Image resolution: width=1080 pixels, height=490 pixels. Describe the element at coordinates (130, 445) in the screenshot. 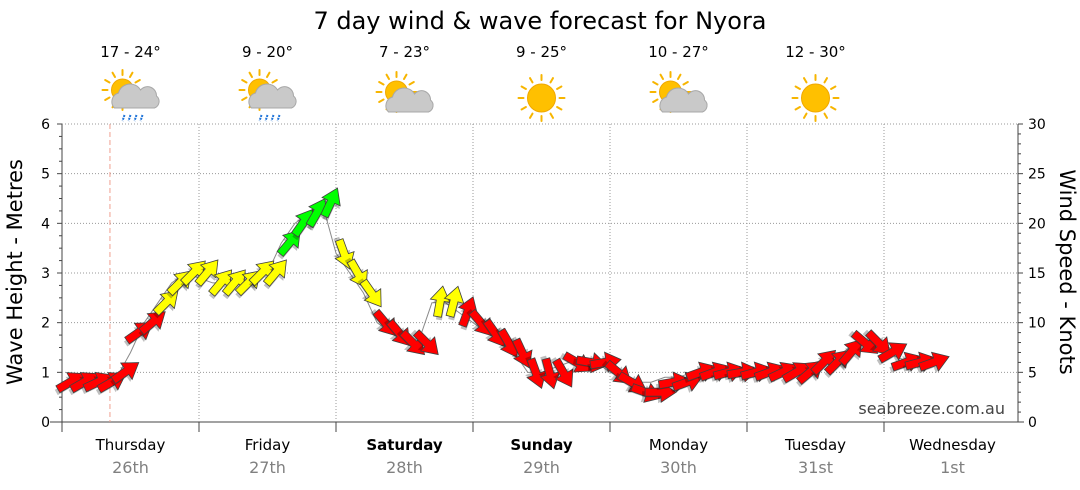

I see `day-name-label: Thursday` at that location.